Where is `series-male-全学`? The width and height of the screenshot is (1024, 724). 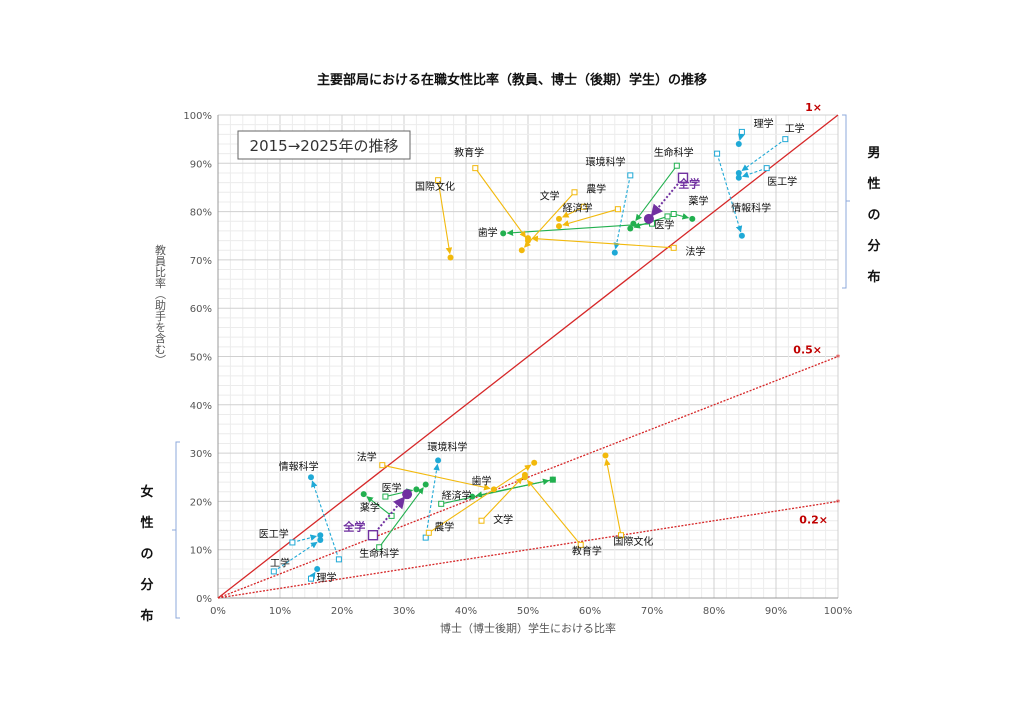 series-male-全学 is located at coordinates (666, 198).